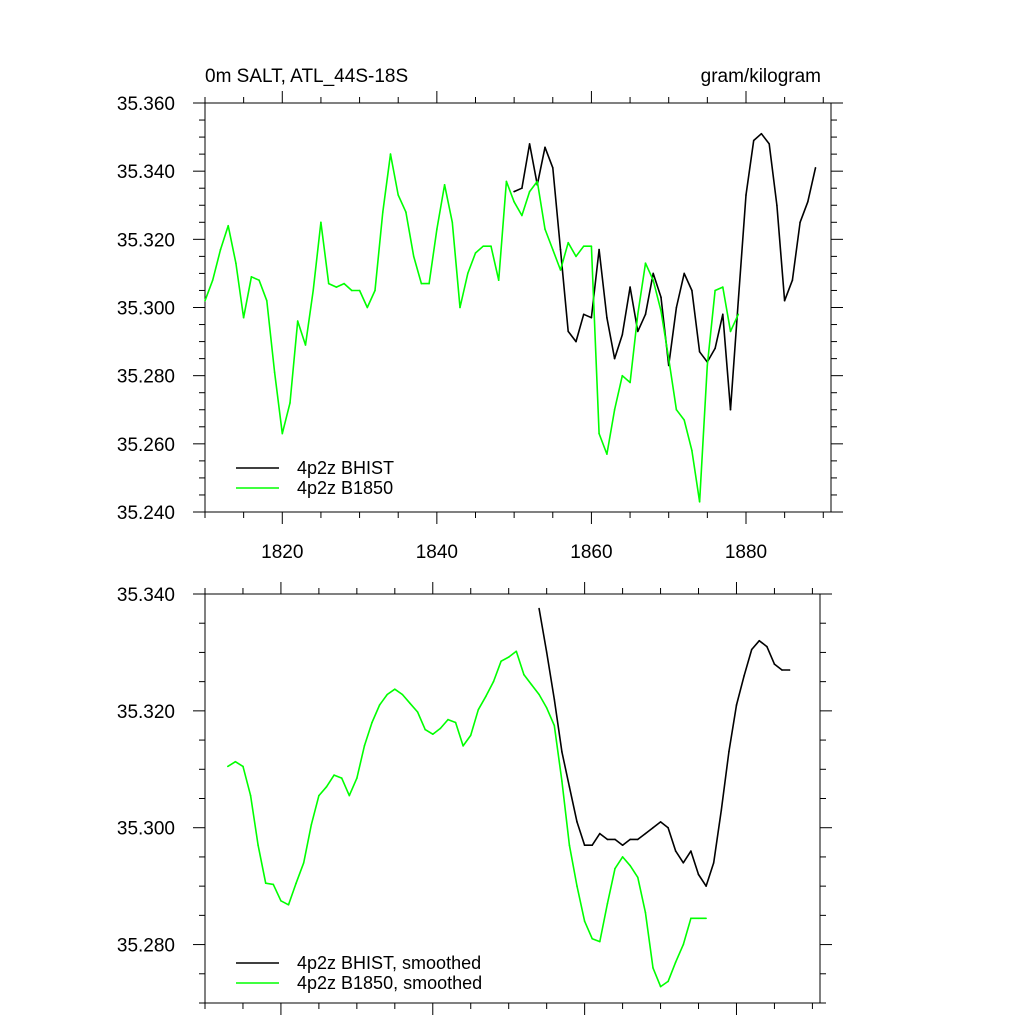 Image resolution: width=1024 pixels, height=1024 pixels. Describe the element at coordinates (146, 513) in the screenshot. I see `y-tick-label: 35.240` at that location.